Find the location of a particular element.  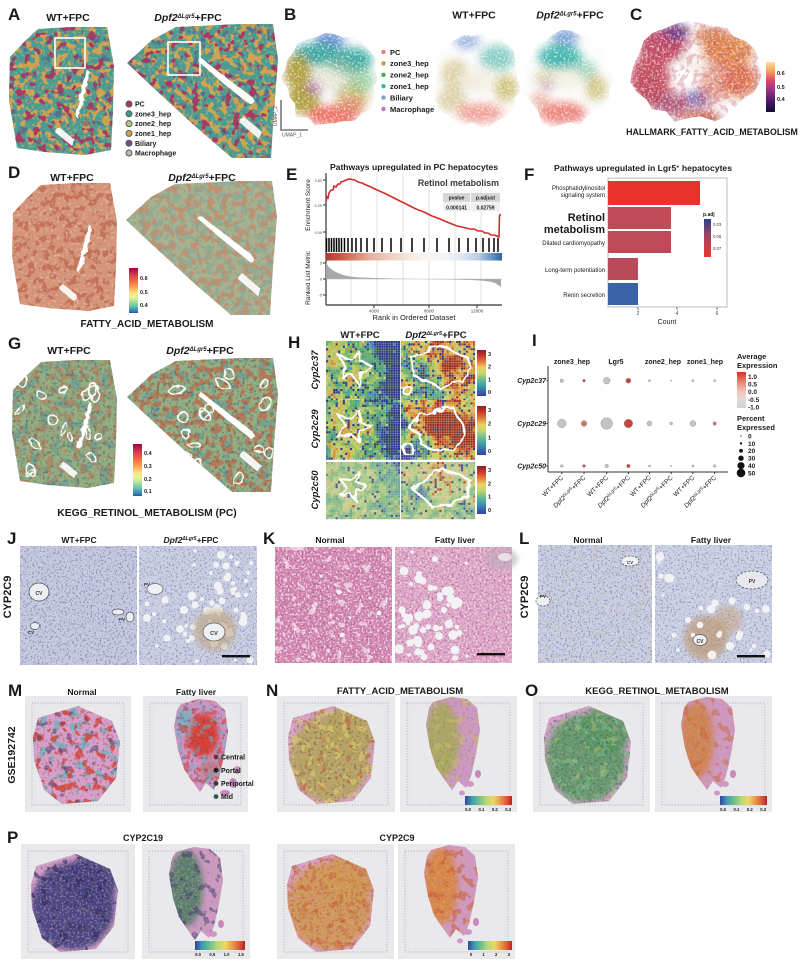

svg-text: Renin secretion is located at coordinates (584, 296).